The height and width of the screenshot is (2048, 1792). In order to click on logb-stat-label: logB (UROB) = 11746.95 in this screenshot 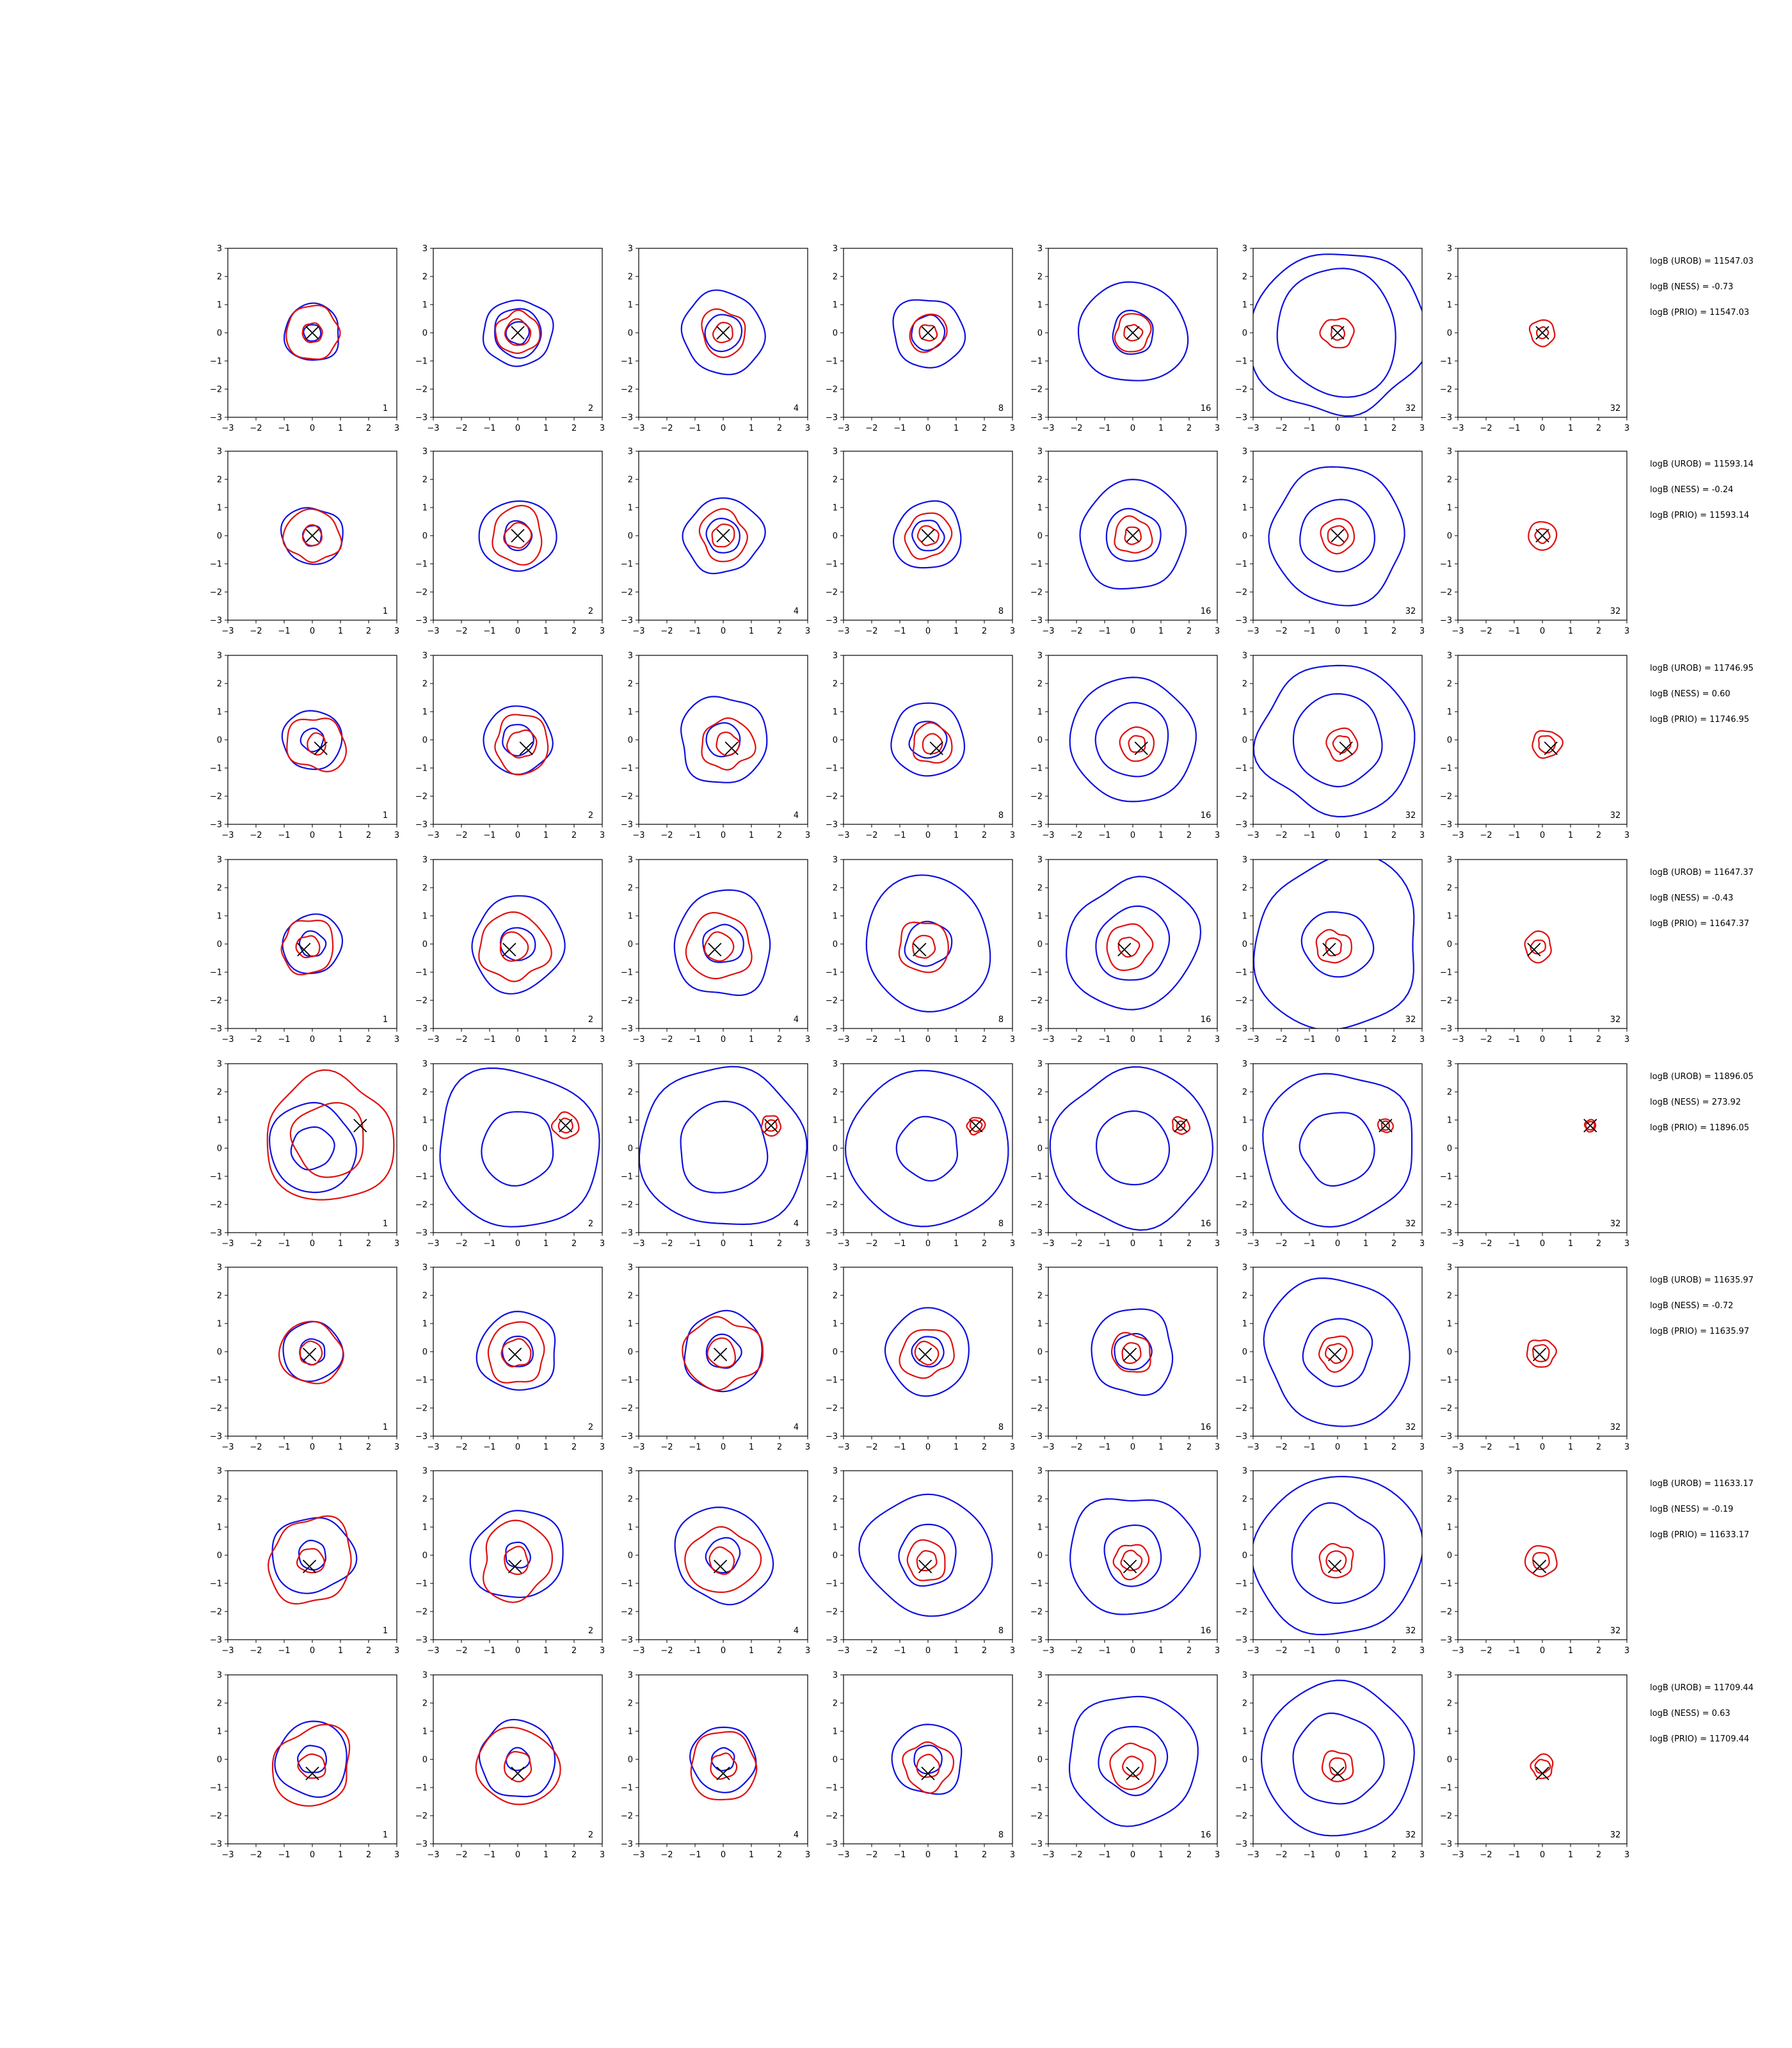, I will do `click(1702, 668)`.